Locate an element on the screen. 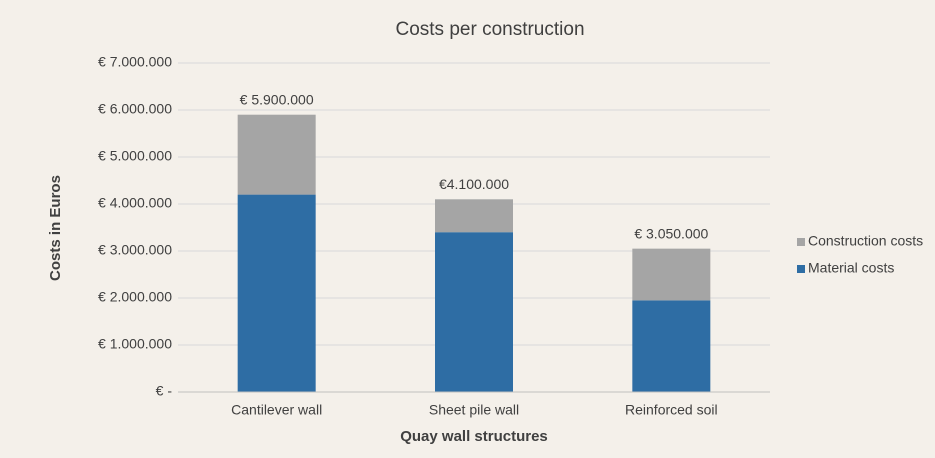  y-tick-label: € 2.000.000 is located at coordinates (135, 297).